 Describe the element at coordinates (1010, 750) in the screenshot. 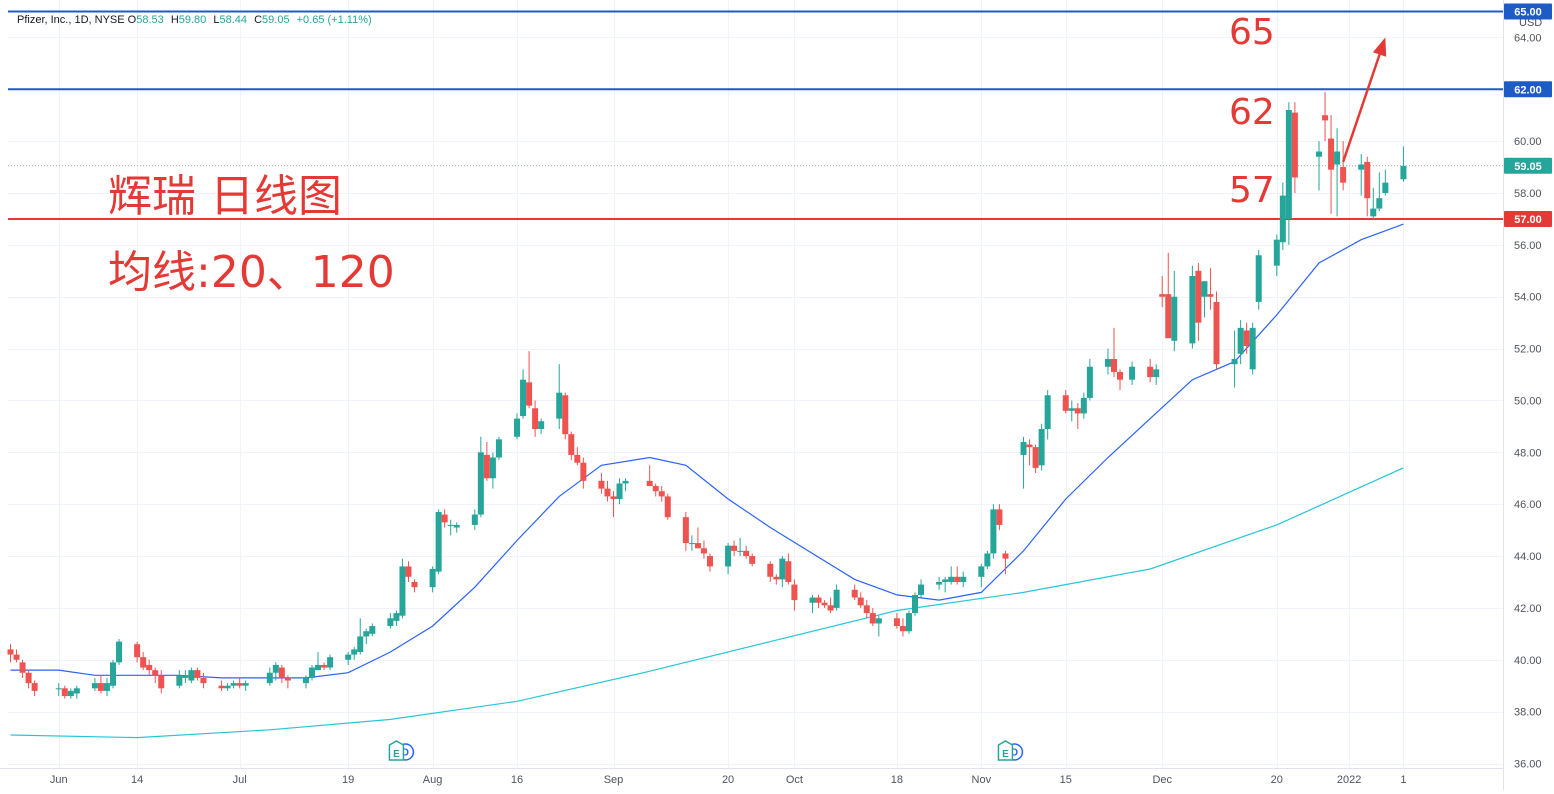

I see `earnings-marker: DE` at that location.